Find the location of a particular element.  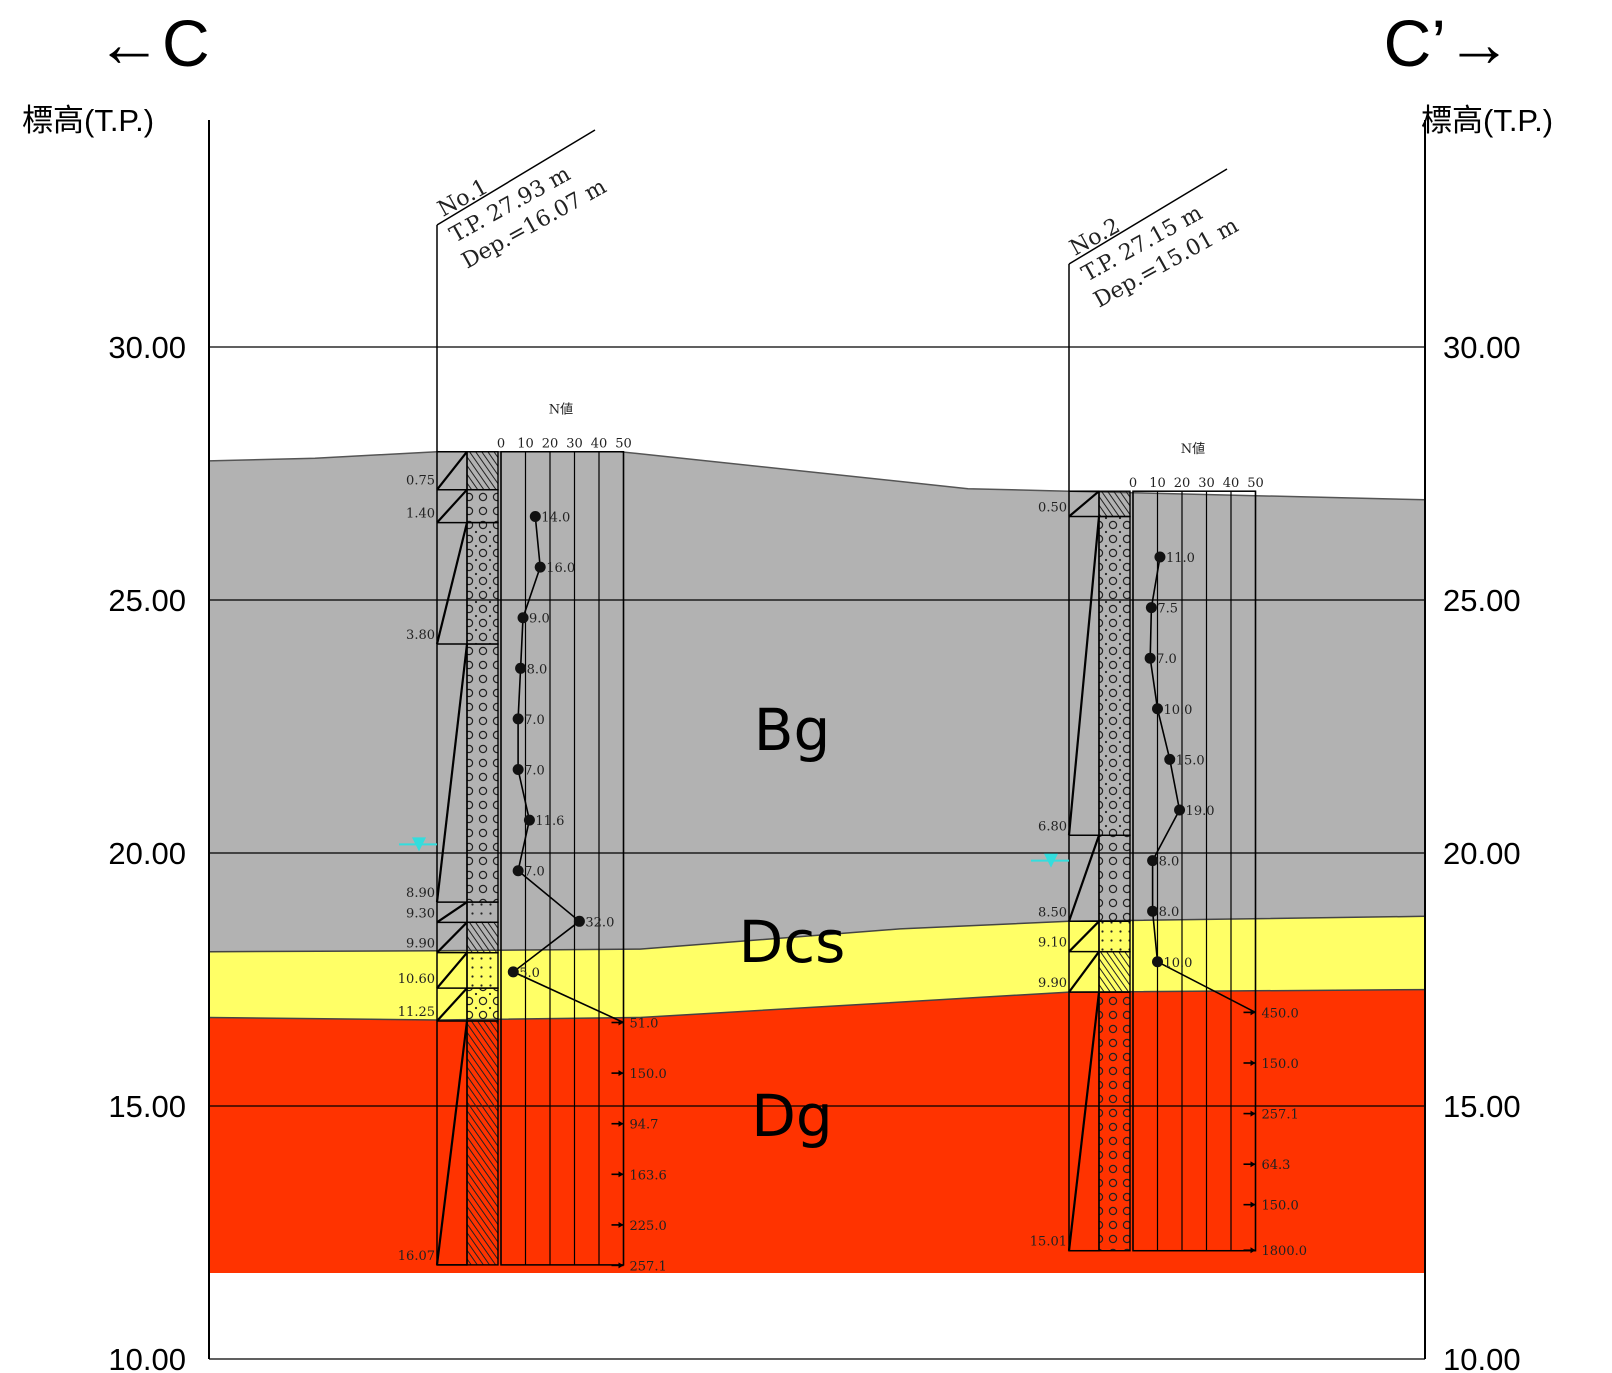

left-tick-label: 15.00 is located at coordinates (147, 1106).